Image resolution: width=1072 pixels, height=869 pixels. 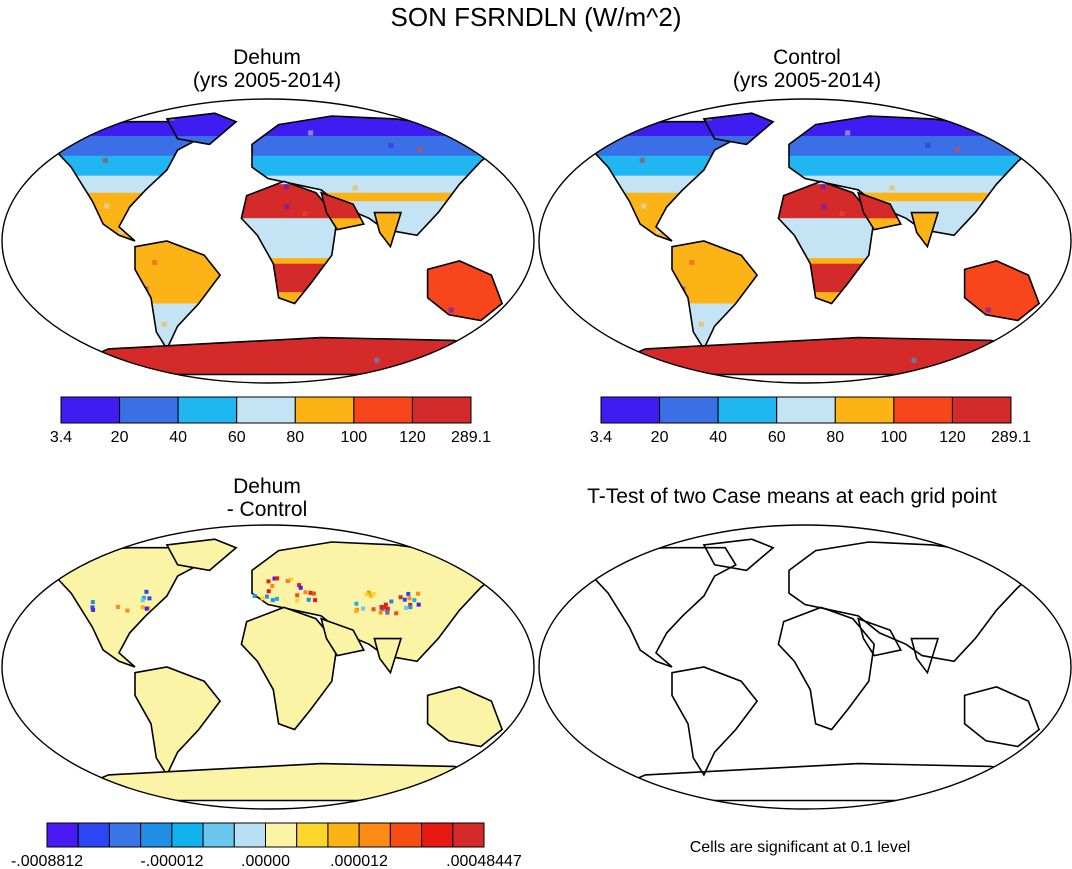 What do you see at coordinates (267, 80) in the screenshot?
I see `panel-title-dehum-line2: (yrs 2005-2014)` at bounding box center [267, 80].